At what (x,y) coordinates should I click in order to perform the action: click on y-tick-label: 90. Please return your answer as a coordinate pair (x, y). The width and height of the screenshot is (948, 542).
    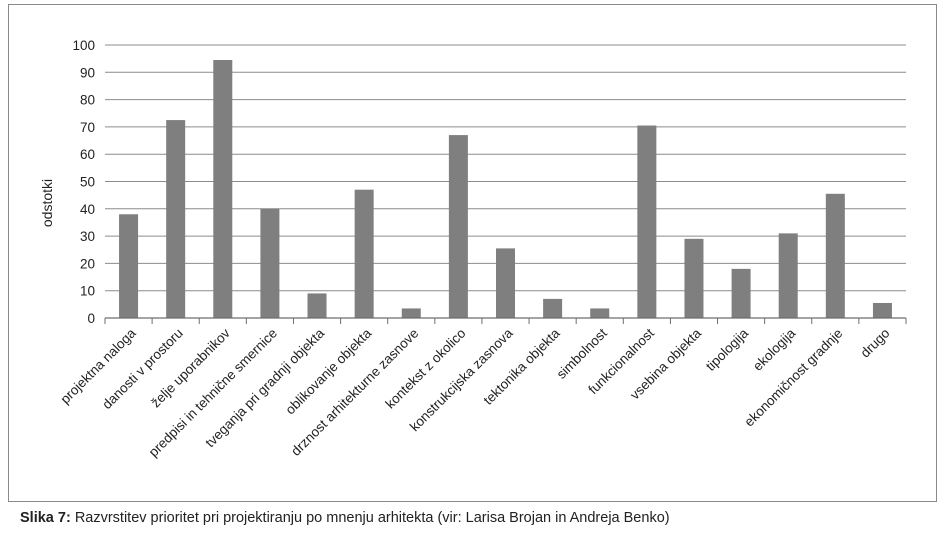
    Looking at the image, I should click on (87, 72).